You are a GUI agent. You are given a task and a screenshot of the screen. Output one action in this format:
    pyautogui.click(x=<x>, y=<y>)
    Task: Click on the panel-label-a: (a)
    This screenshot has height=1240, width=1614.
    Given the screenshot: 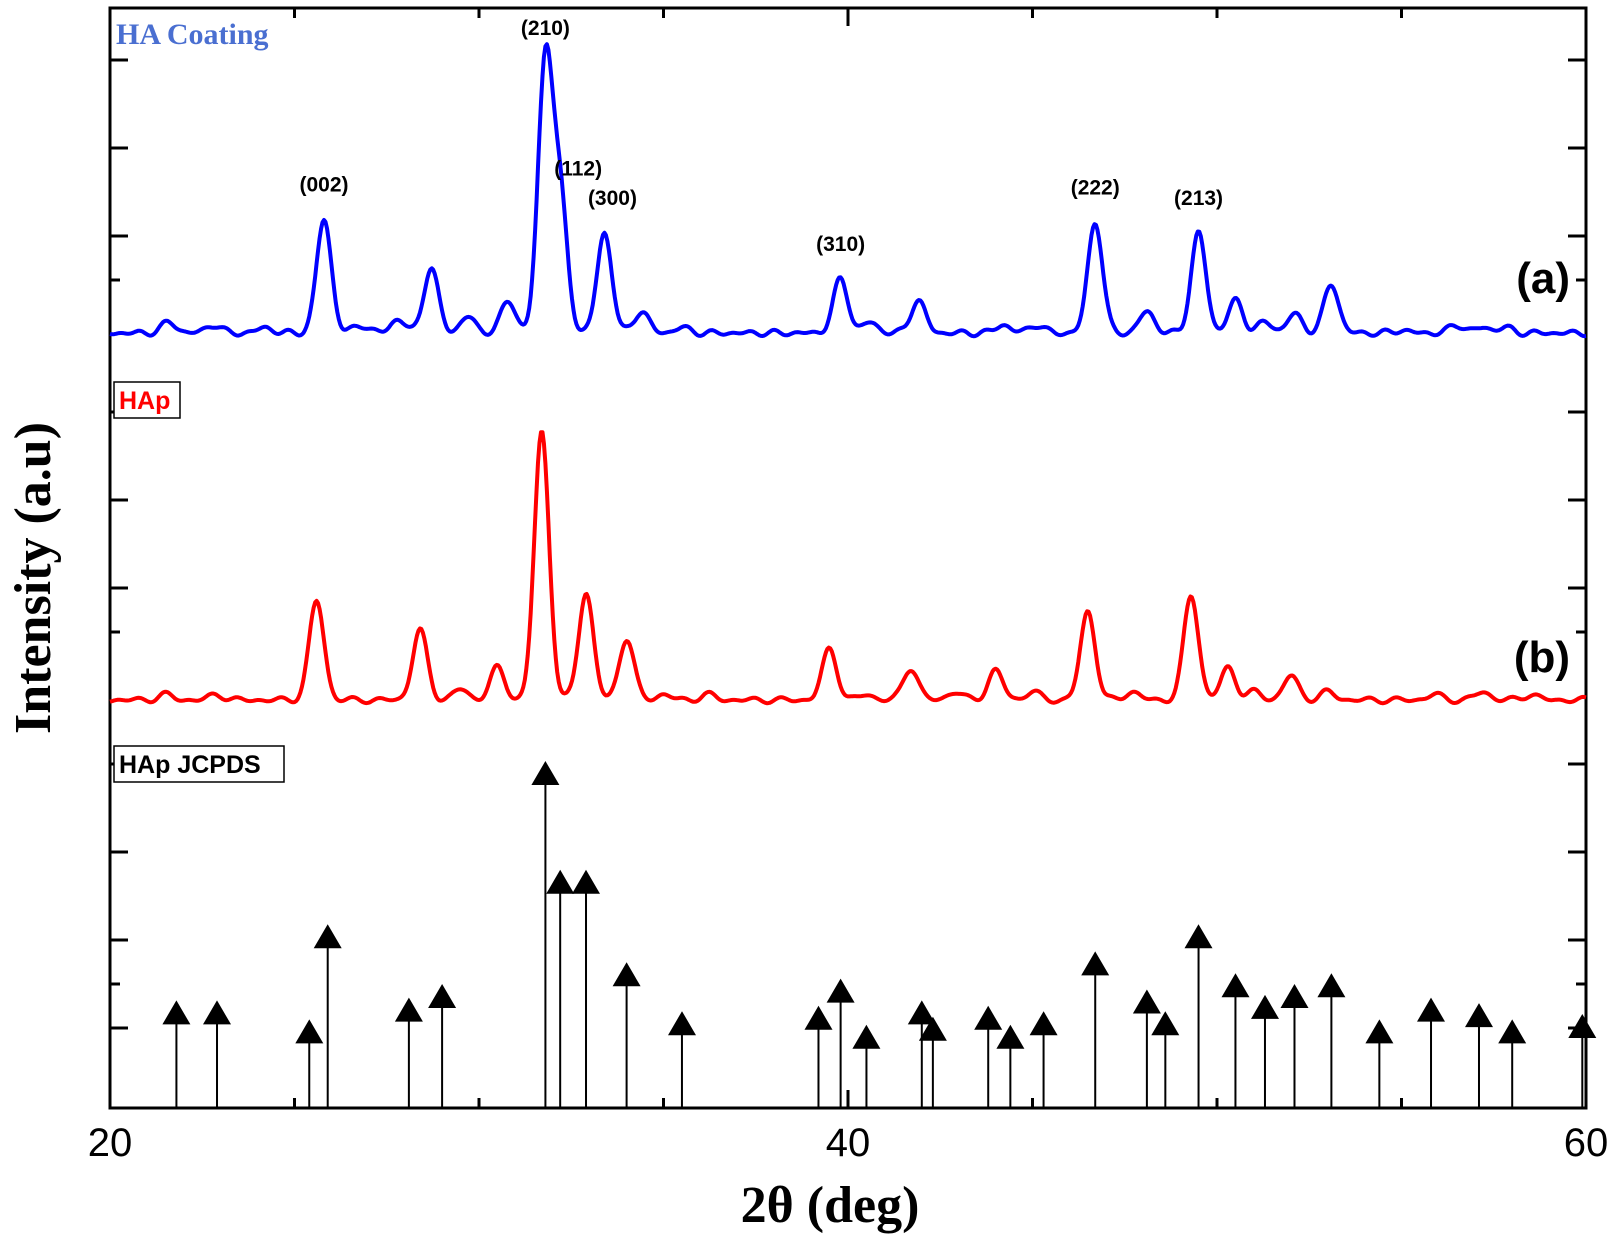 What is the action you would take?
    pyautogui.click(x=1543, y=278)
    